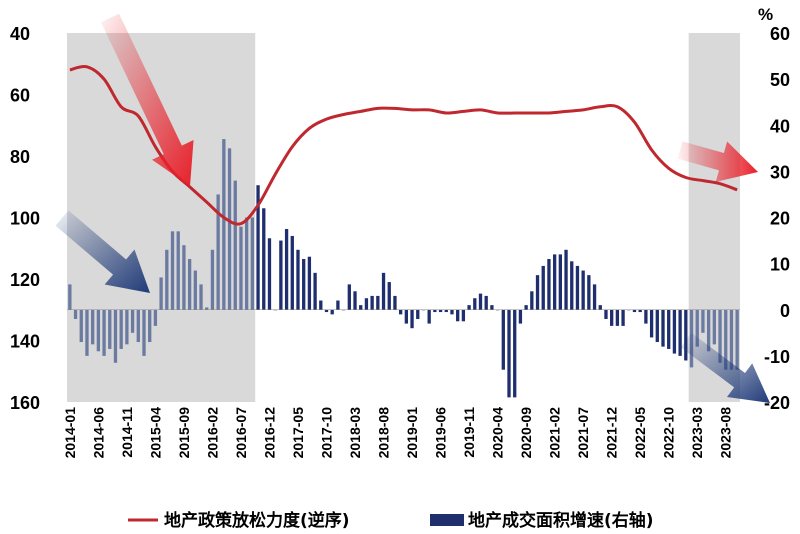 This screenshot has height=534, width=800. What do you see at coordinates (127, 432) in the screenshot?
I see `x-tick-label: 2014-11` at bounding box center [127, 432].